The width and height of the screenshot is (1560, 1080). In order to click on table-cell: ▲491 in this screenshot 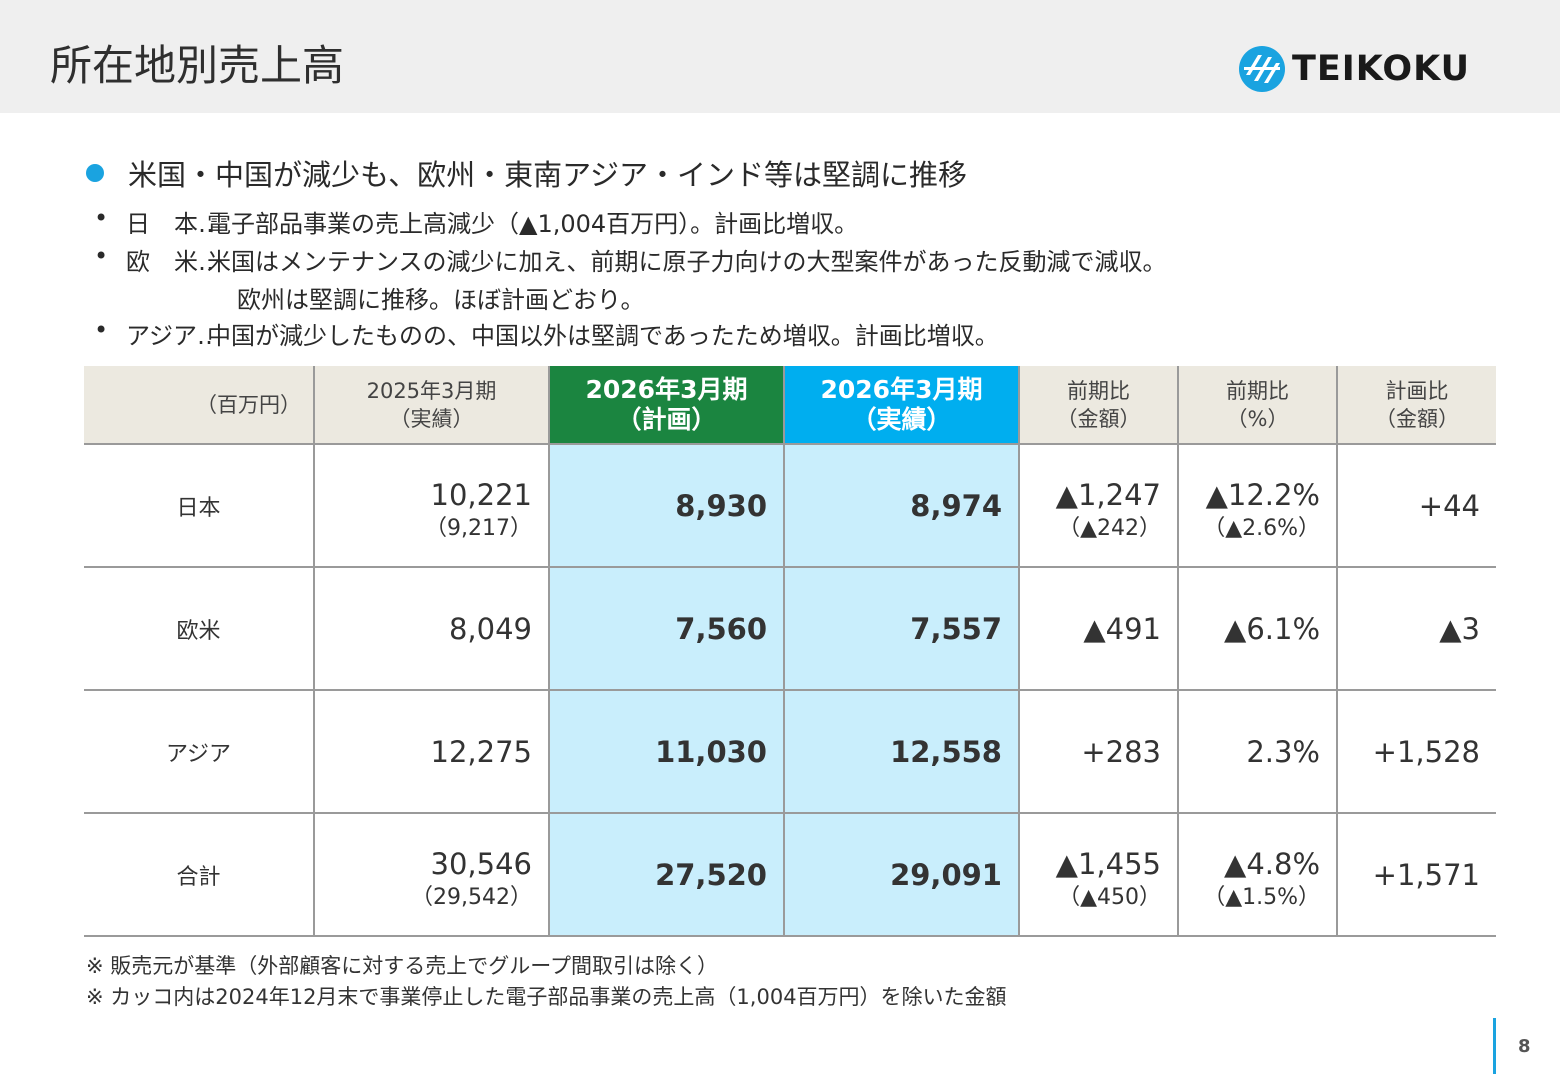, I will do `click(1099, 629)`.